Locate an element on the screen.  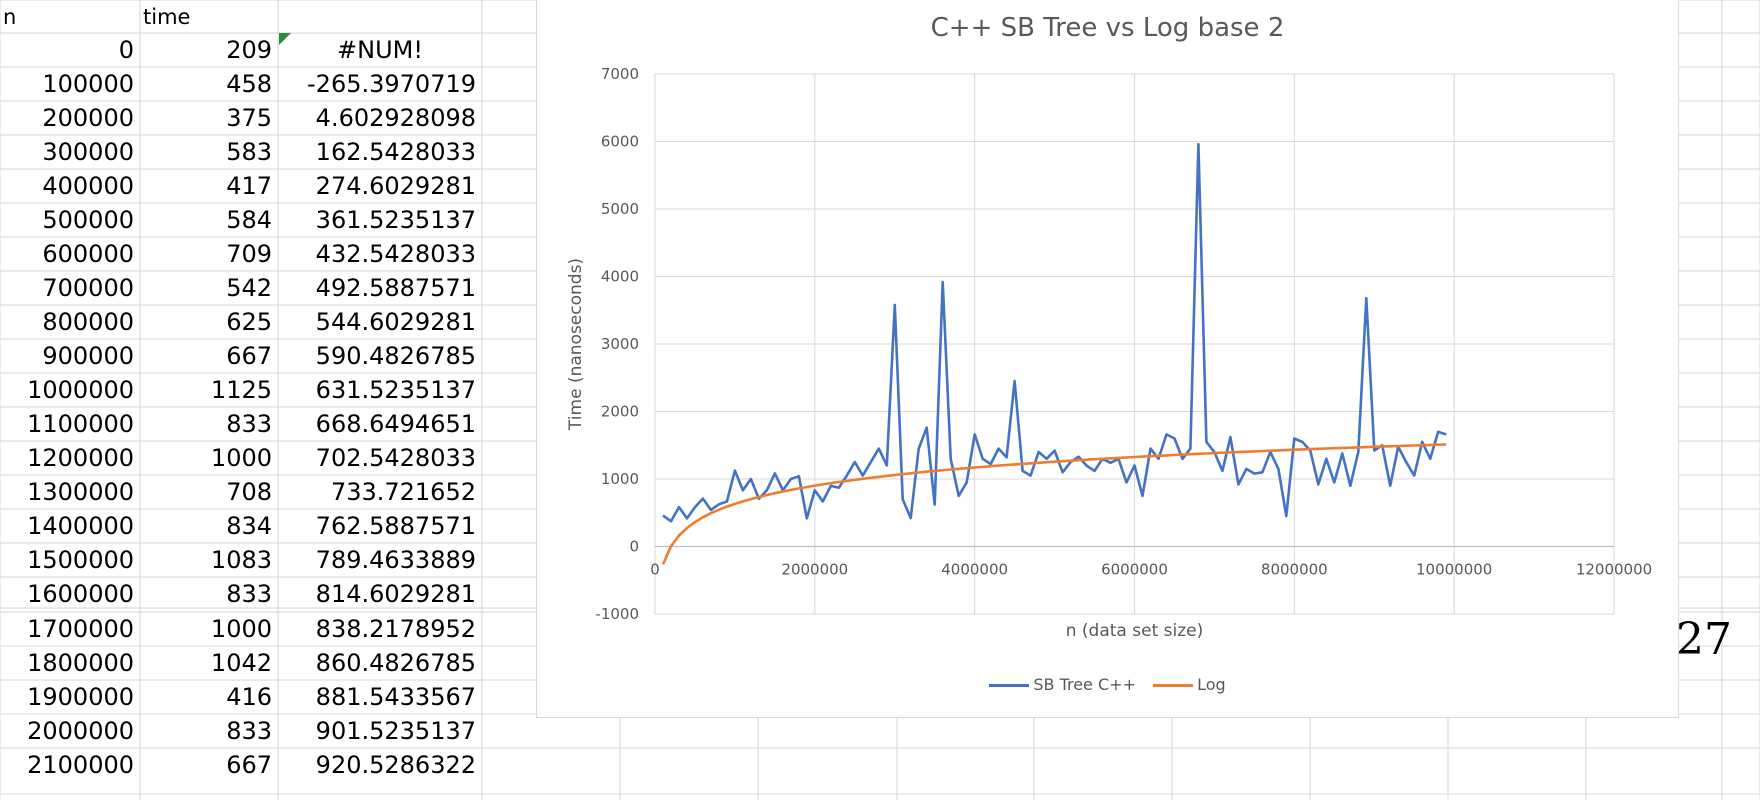
series-line-log is located at coordinates (1054, 504).